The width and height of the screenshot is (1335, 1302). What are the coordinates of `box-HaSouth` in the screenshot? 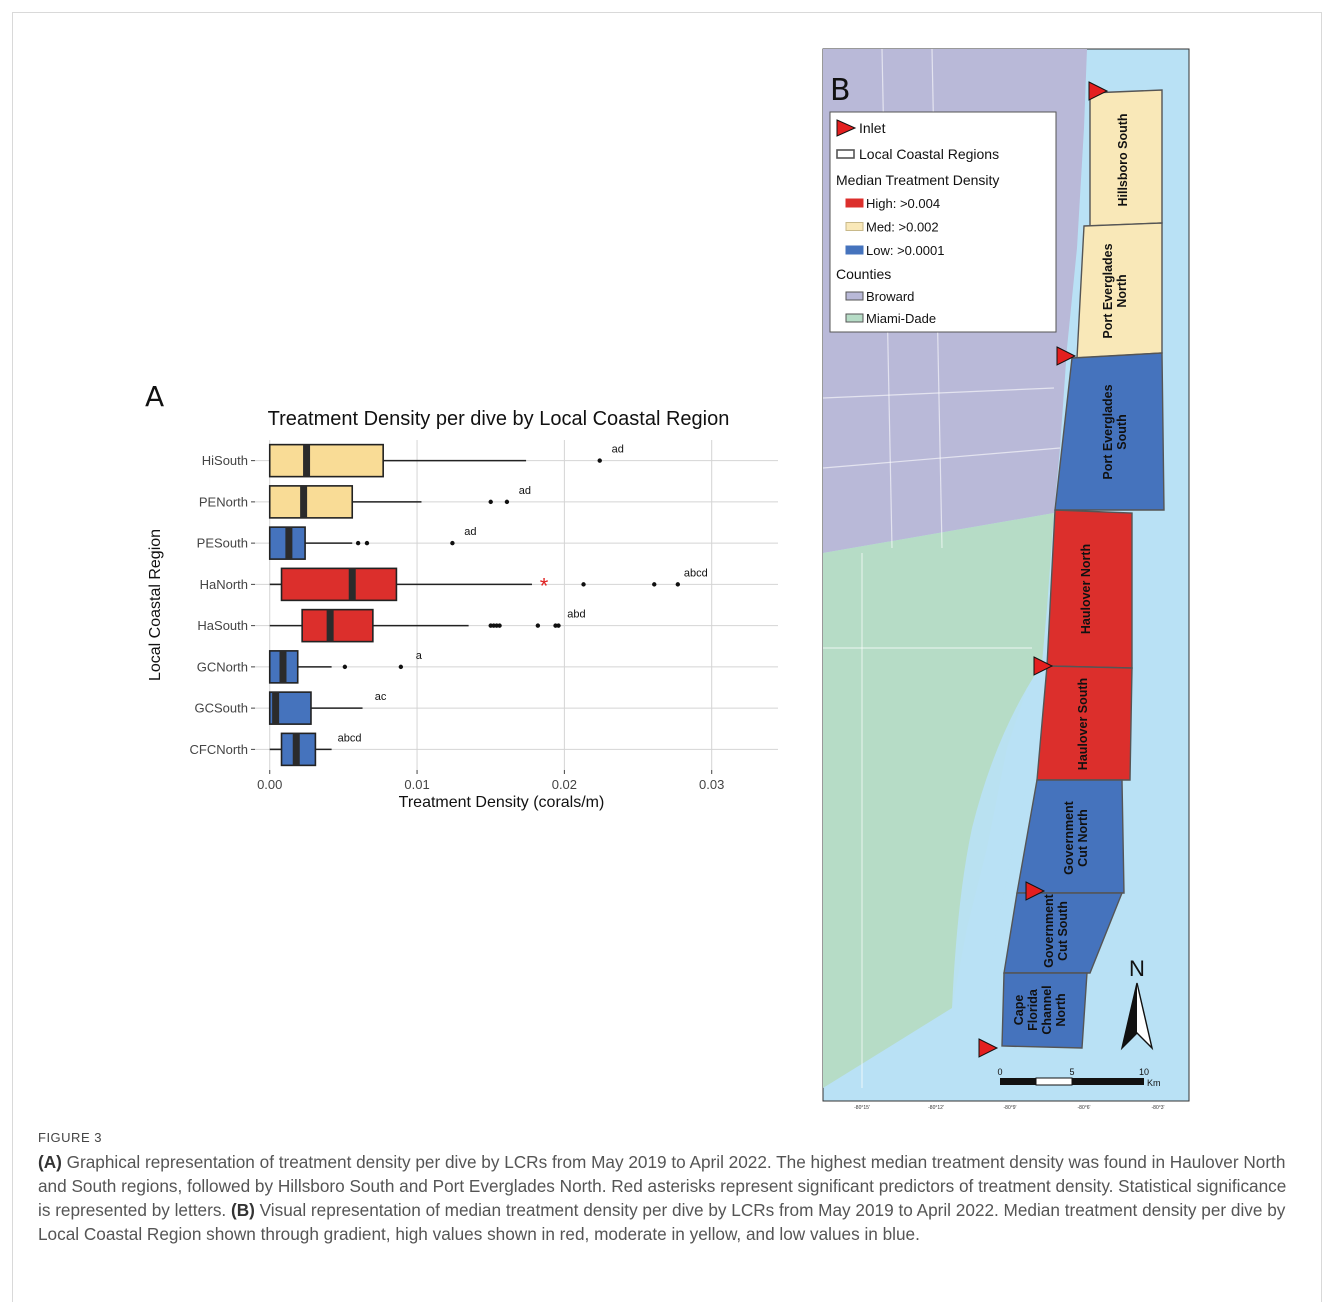 It's located at (337, 625).